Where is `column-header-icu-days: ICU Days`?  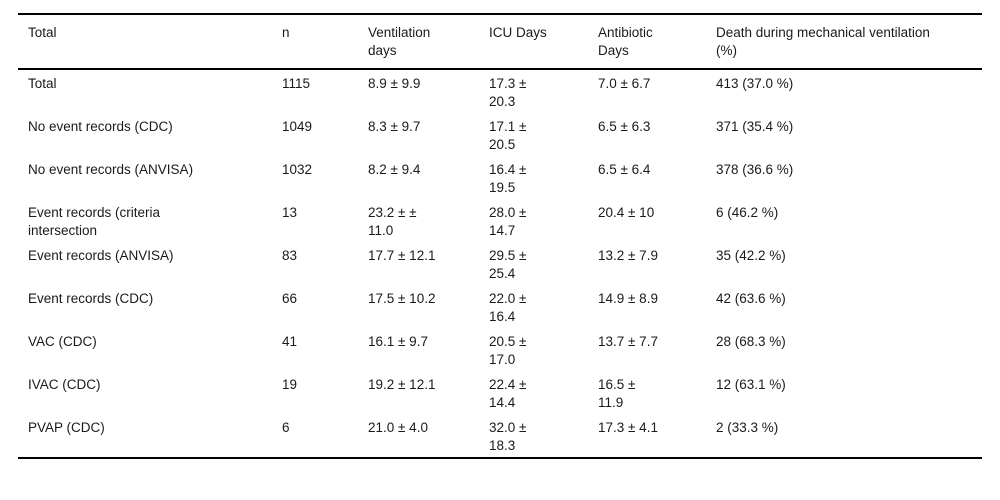
column-header-icu-days: ICU Days is located at coordinates (543, 42).